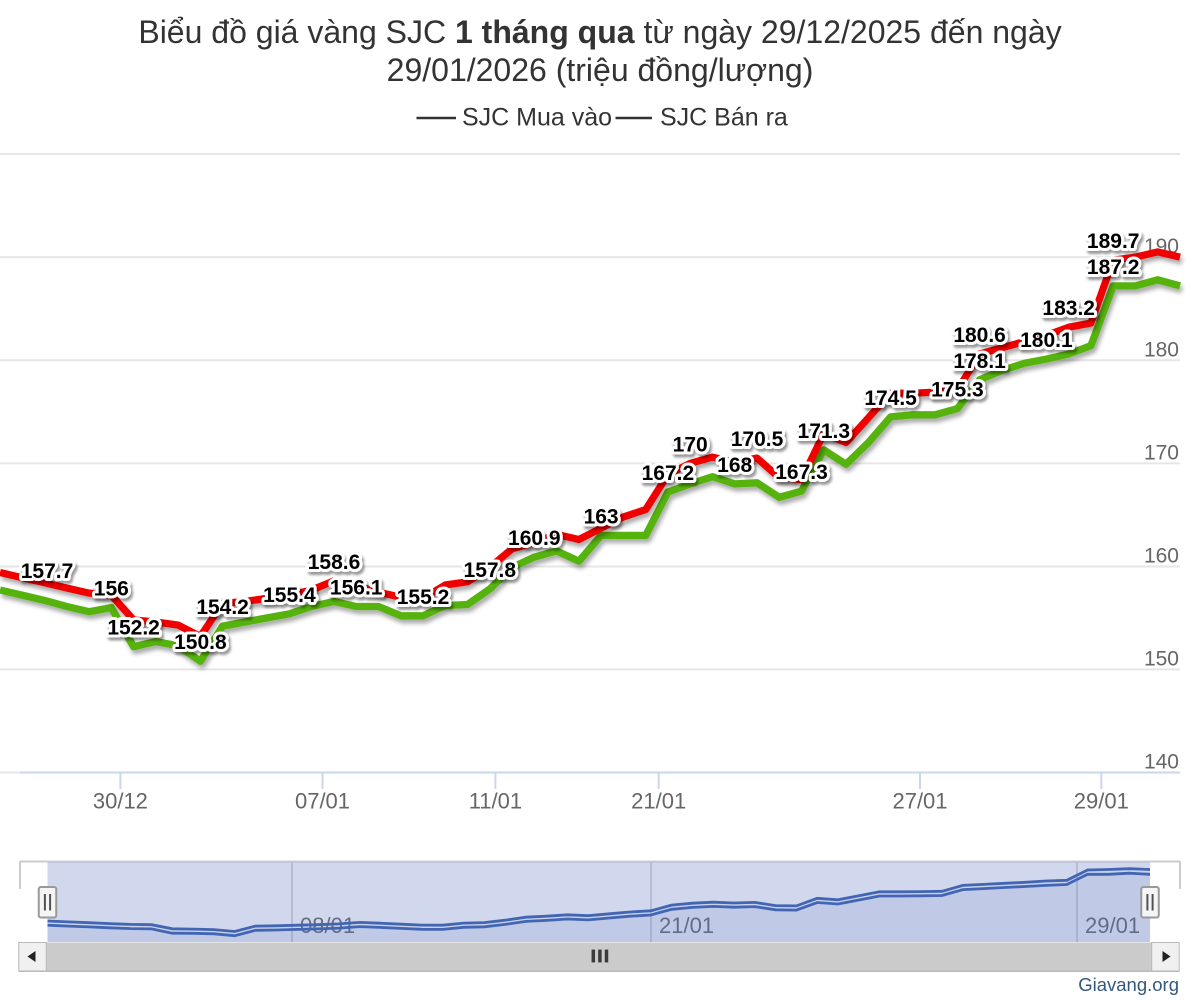 The height and width of the screenshot is (1005, 1200). What do you see at coordinates (495, 801) in the screenshot?
I see `svg-text: 11/01` at bounding box center [495, 801].